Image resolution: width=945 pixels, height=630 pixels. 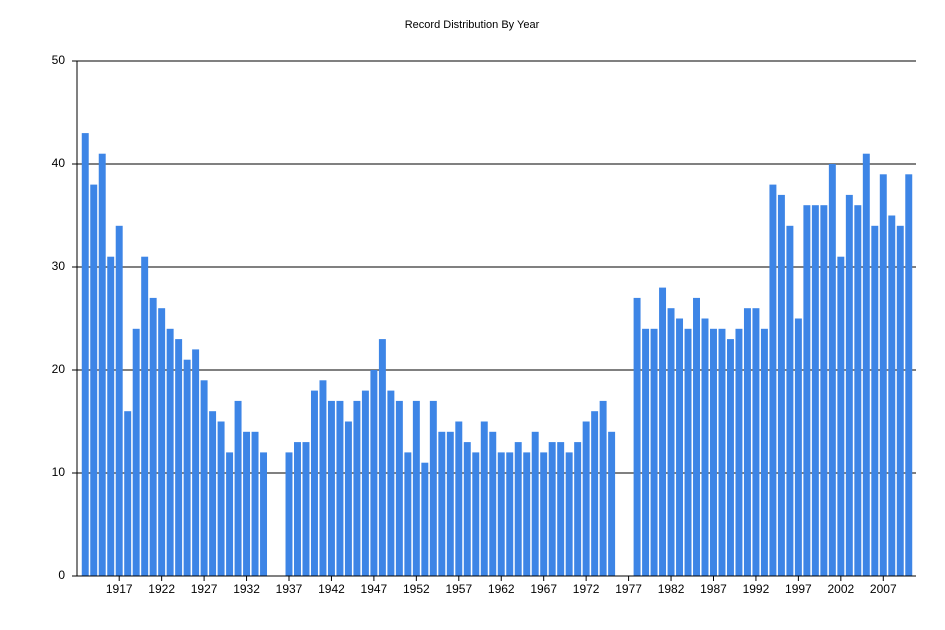 I want to click on x-tick-label: 1952, so click(x=416, y=589).